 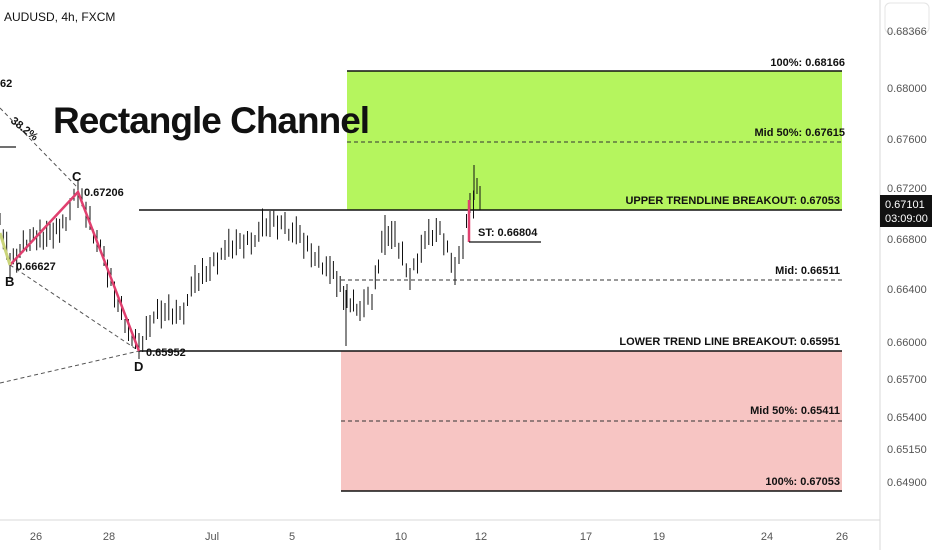 What do you see at coordinates (907, 189) in the screenshot?
I see `y-tick-label: 0.67200` at bounding box center [907, 189].